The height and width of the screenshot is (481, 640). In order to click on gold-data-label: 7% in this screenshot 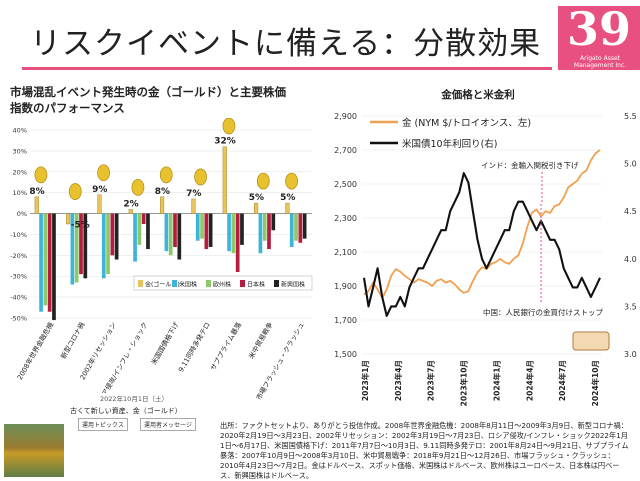, I will do `click(193, 194)`.